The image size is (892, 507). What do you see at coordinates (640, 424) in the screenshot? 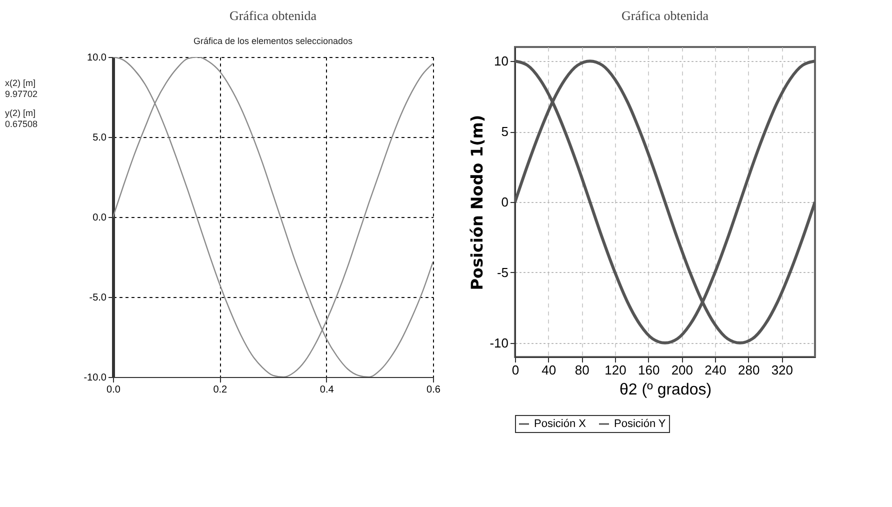
I see `legend-label: Posición Y` at bounding box center [640, 424].